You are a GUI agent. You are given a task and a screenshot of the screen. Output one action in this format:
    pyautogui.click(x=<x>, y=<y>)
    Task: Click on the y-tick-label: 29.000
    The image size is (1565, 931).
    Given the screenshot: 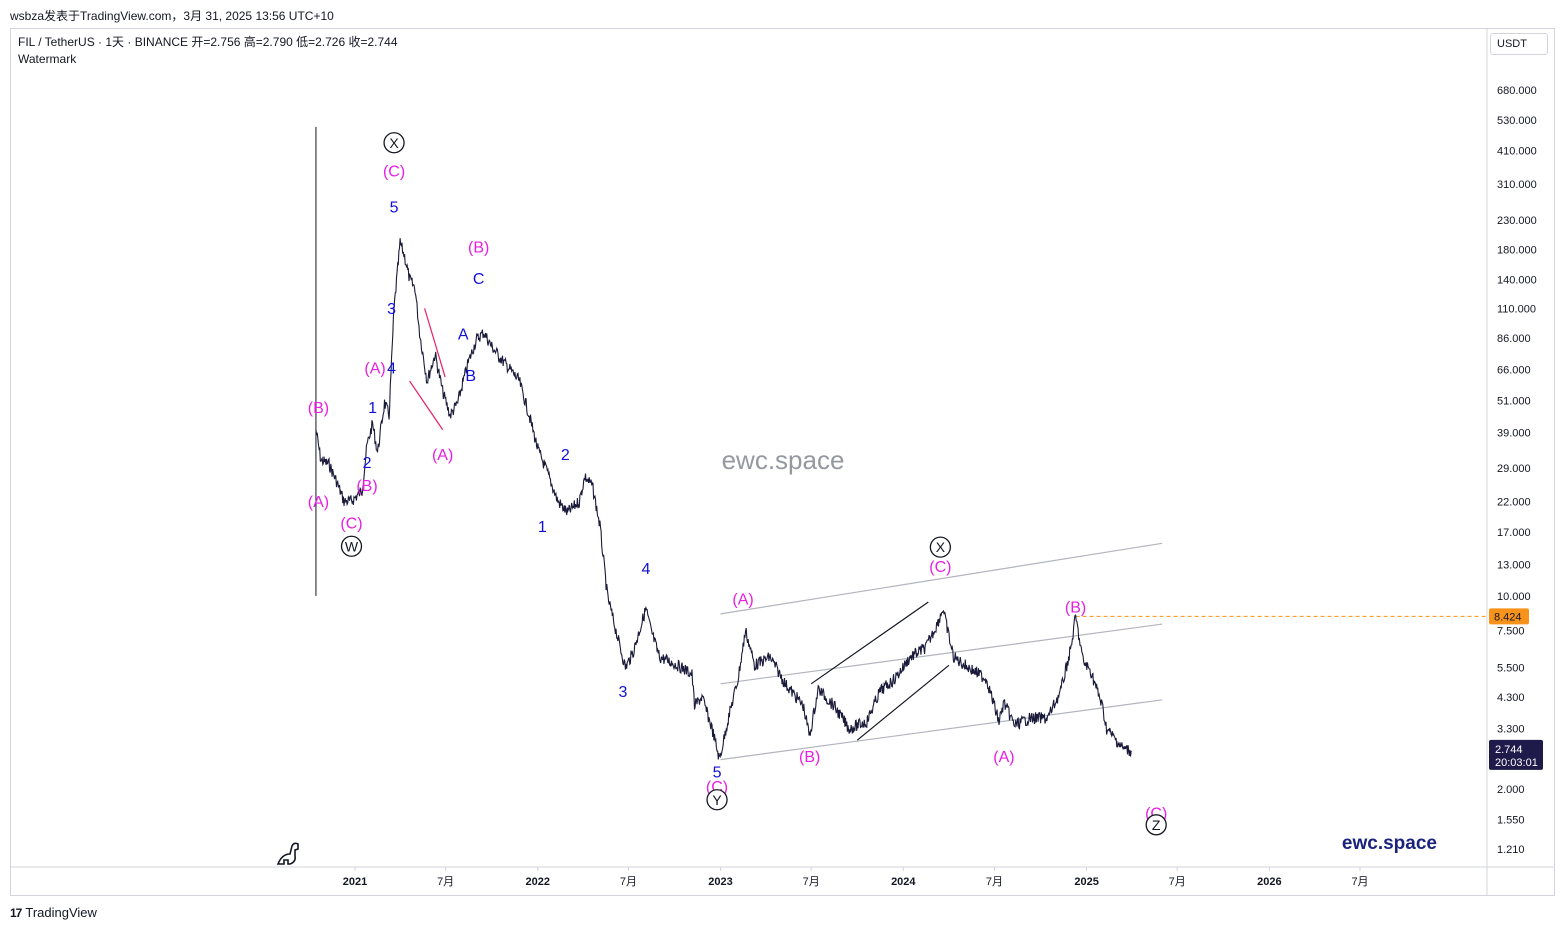 What is the action you would take?
    pyautogui.click(x=1514, y=469)
    